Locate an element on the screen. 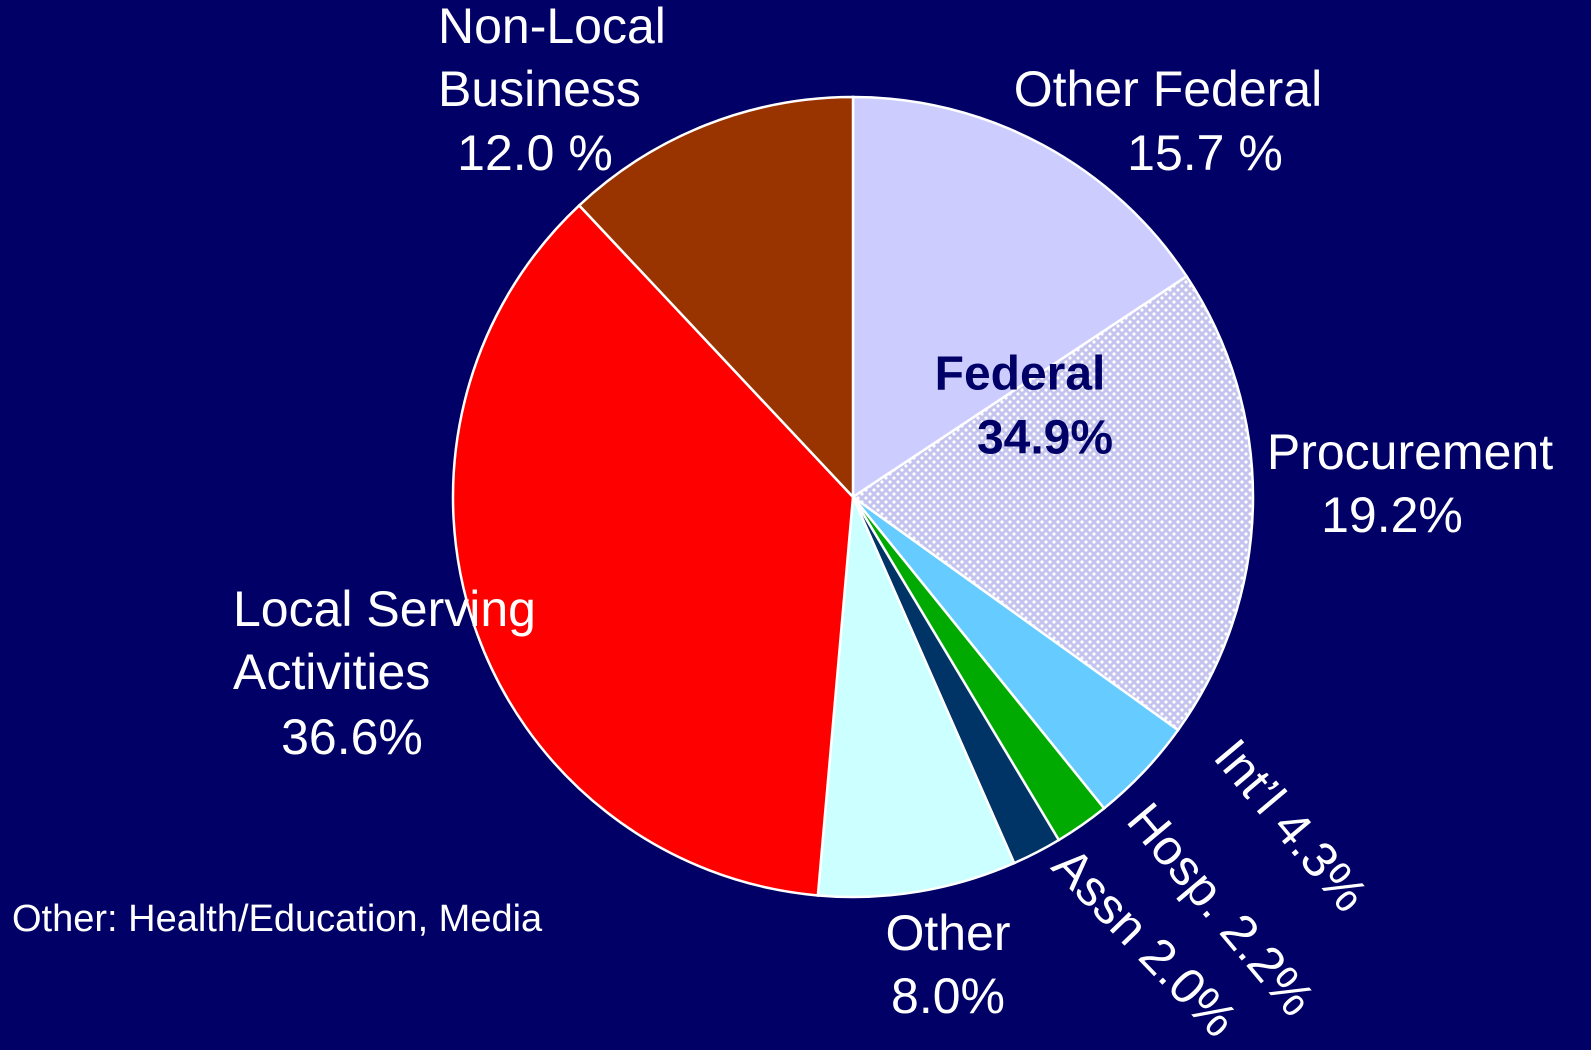  label-line: Business is located at coordinates (539, 89).